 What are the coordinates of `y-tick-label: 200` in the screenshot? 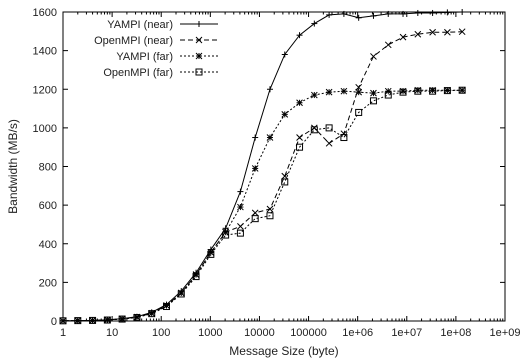 It's located at (48, 283).